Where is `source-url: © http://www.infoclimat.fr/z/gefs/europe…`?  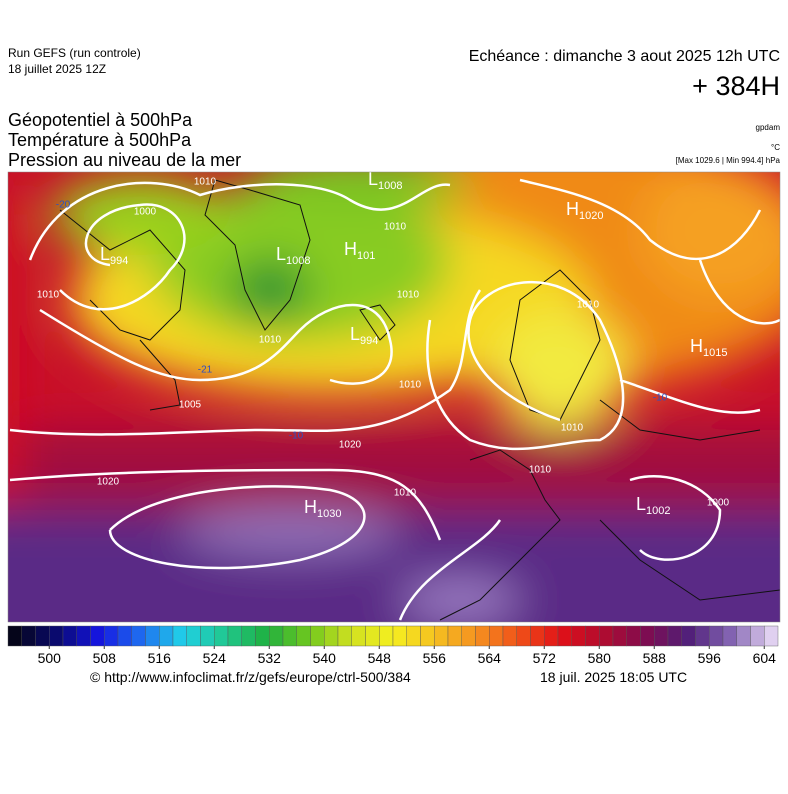 source-url: © http://www.infoclimat.fr/z/gefs/europe… is located at coordinates (250, 677).